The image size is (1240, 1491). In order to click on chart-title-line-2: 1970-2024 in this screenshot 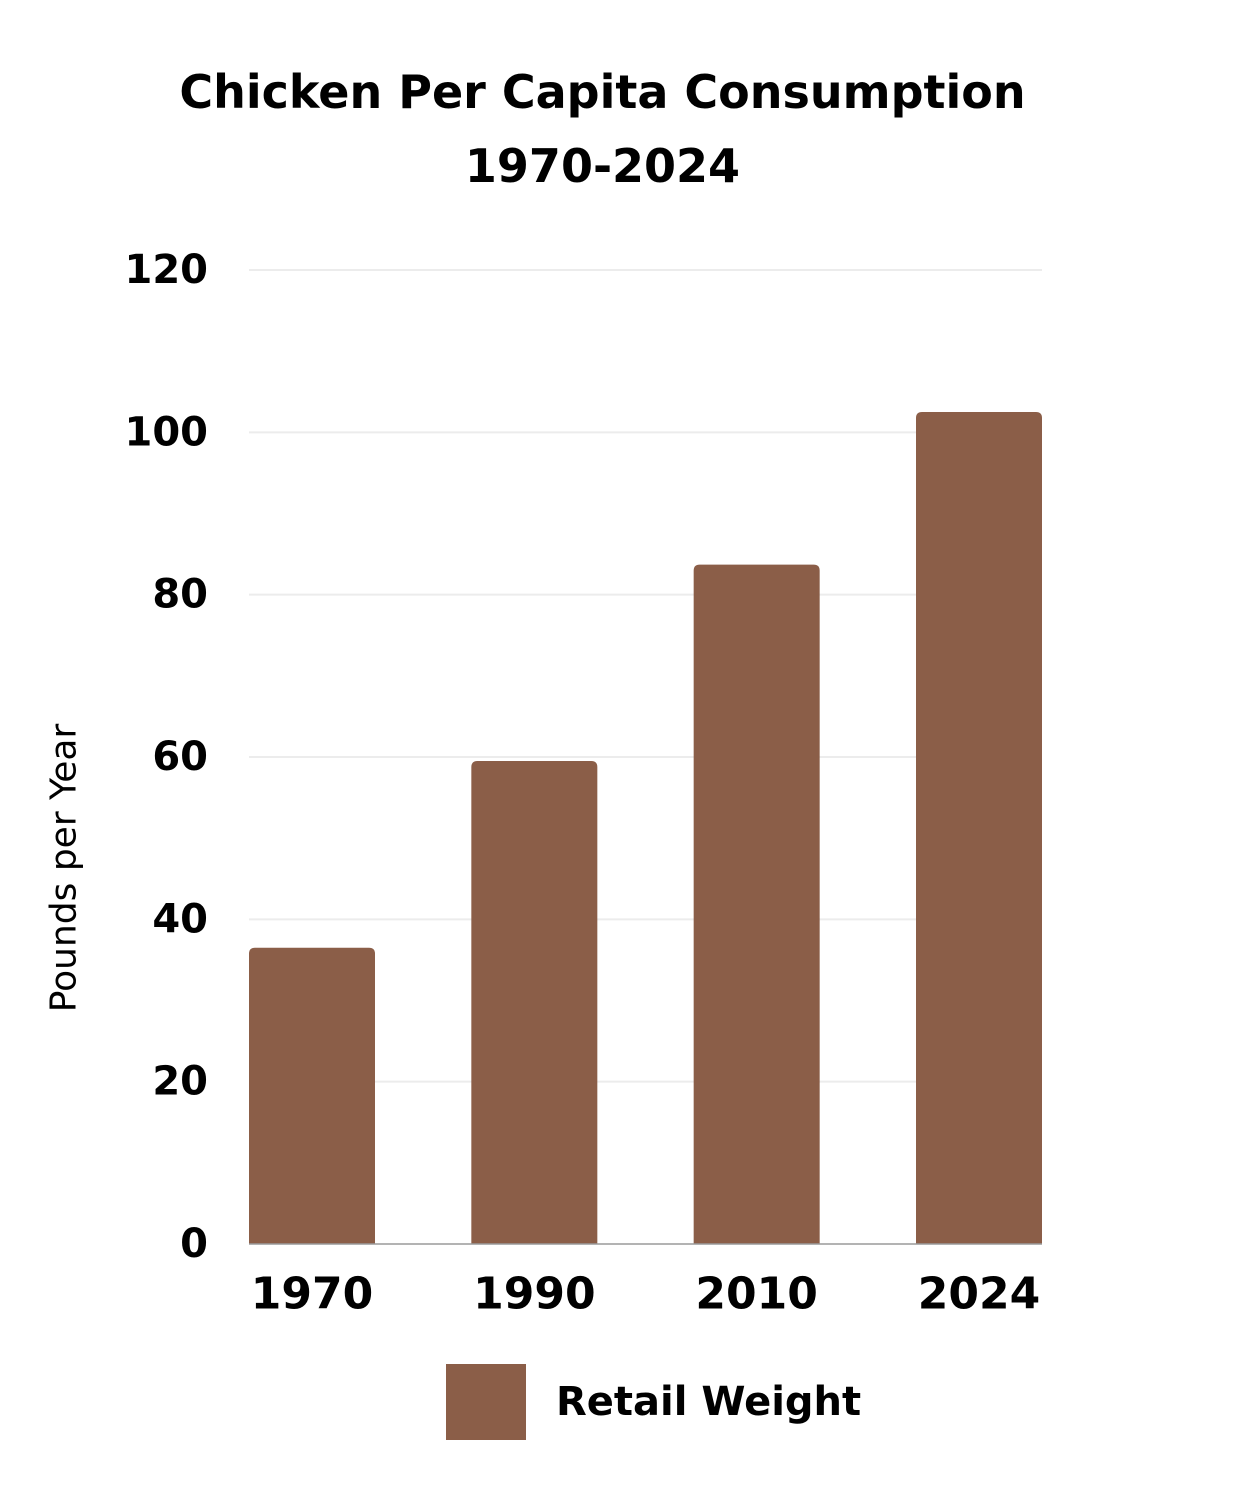, I will do `click(602, 166)`.